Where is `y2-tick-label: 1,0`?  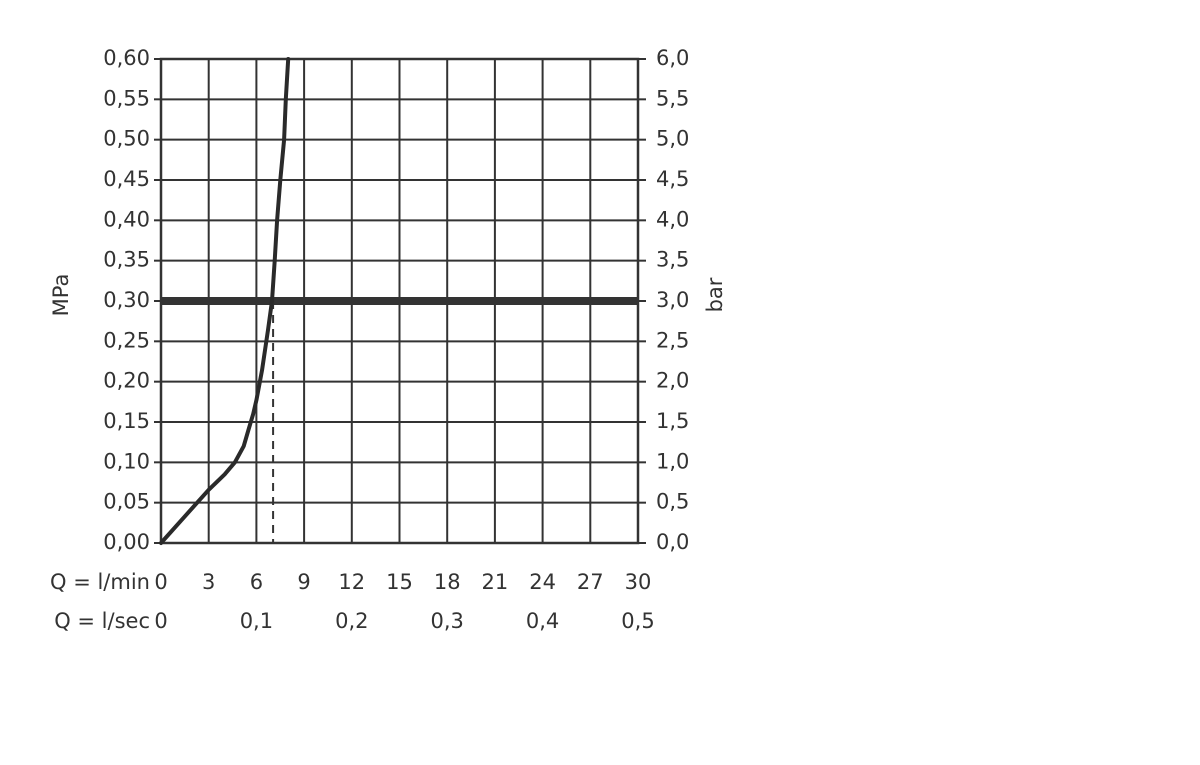 y2-tick-label: 1,0 is located at coordinates (672, 461).